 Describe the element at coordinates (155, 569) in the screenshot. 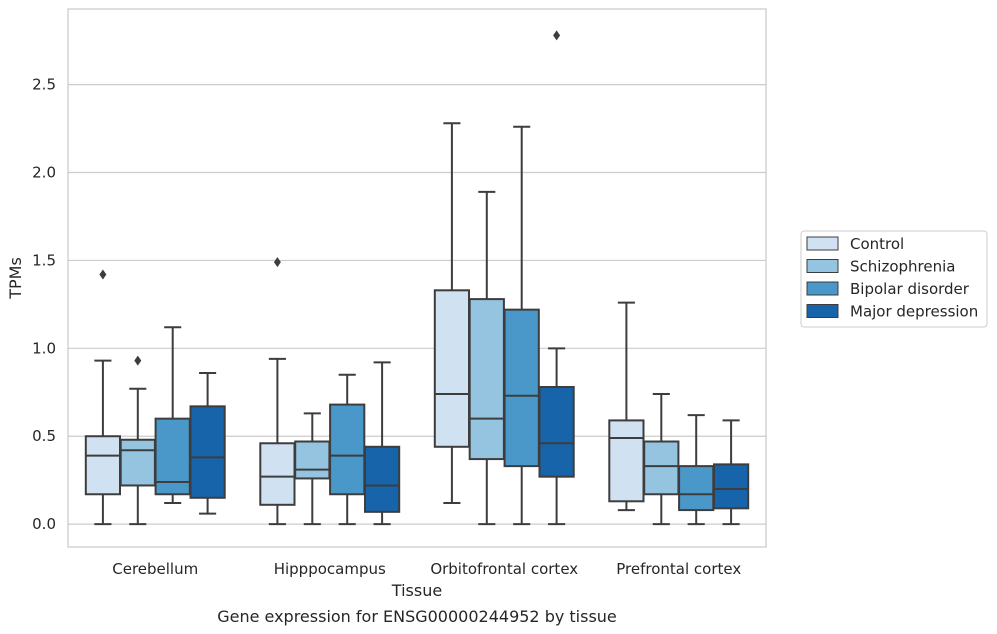

I see `x-tick-label: Cerebellum` at that location.